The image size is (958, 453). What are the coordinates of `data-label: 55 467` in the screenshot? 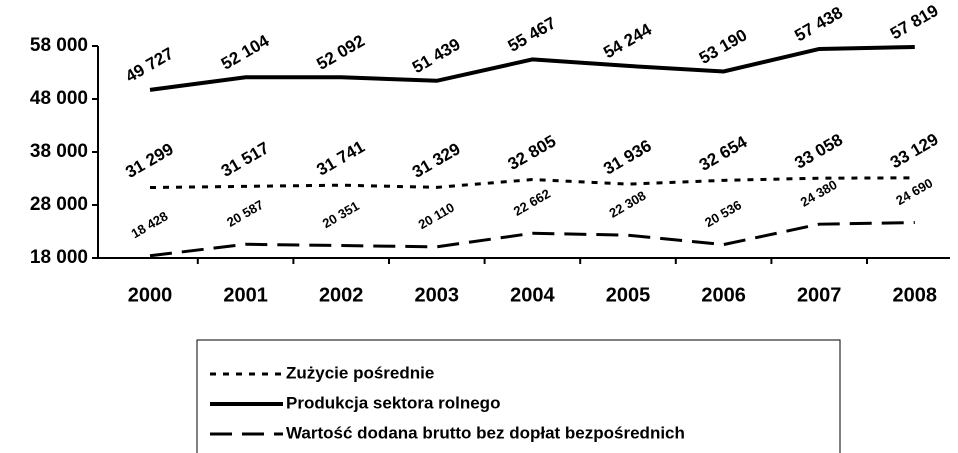 It's located at (532, 34).